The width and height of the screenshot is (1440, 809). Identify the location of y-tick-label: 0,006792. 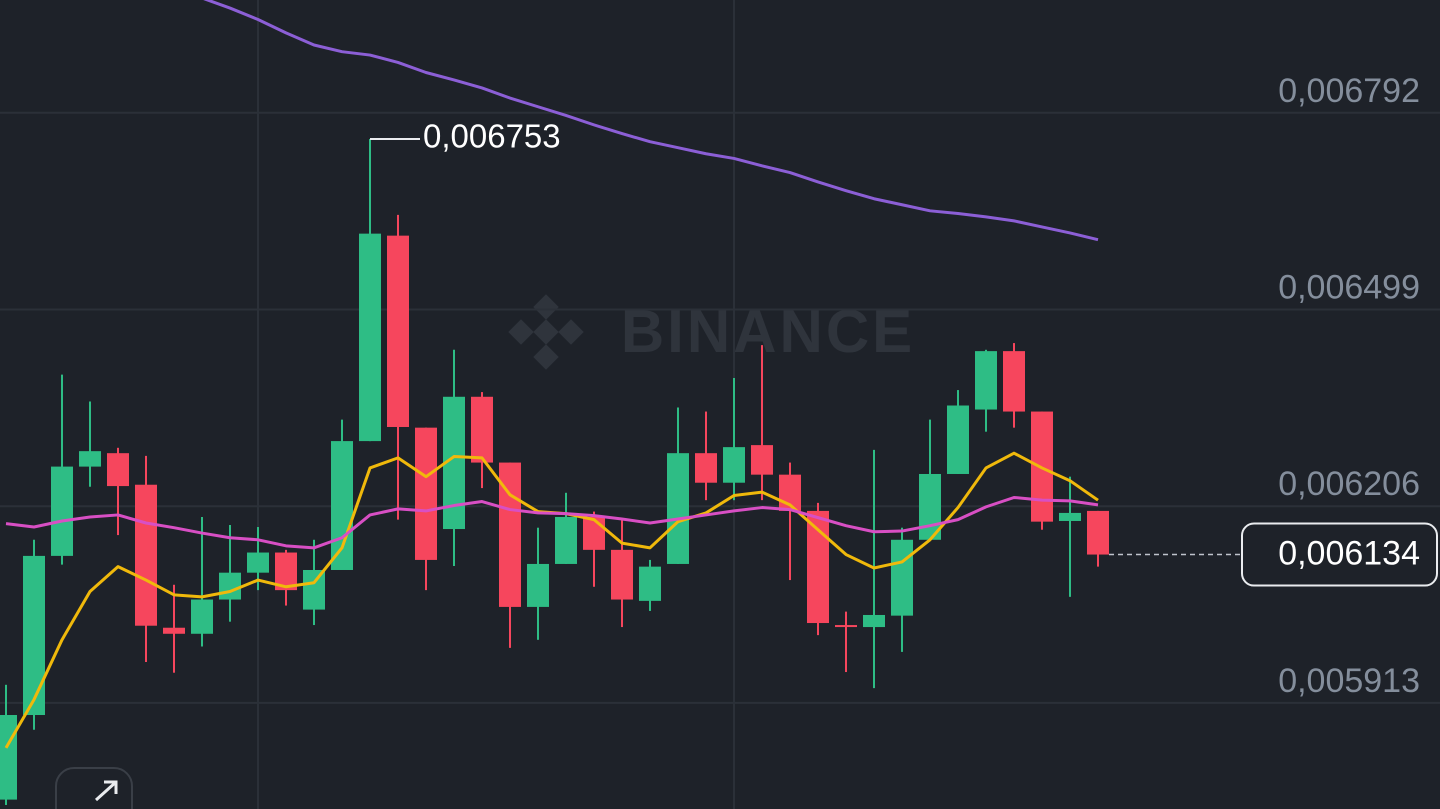
(1349, 91).